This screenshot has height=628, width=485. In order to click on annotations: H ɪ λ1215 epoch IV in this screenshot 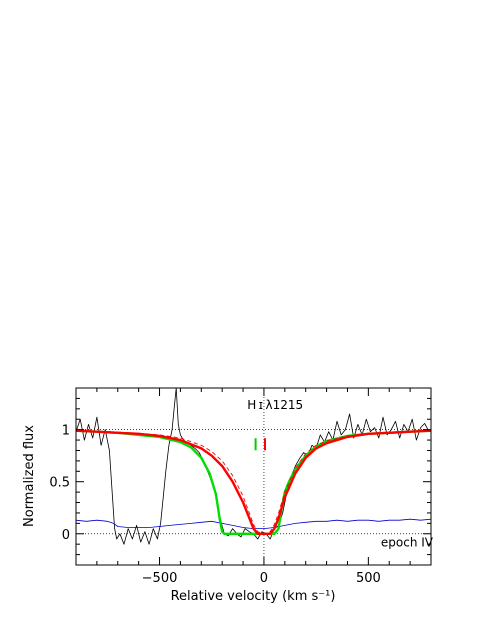, I will do `click(340, 473)`.